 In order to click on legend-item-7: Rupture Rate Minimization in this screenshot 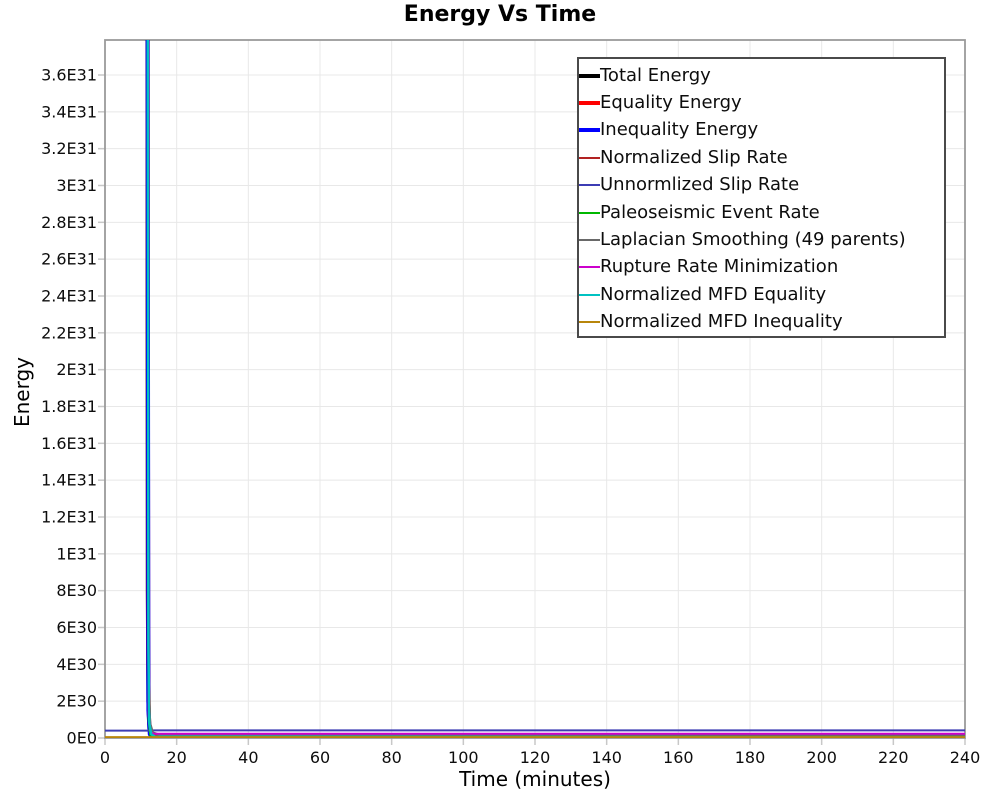, I will do `click(761, 267)`.